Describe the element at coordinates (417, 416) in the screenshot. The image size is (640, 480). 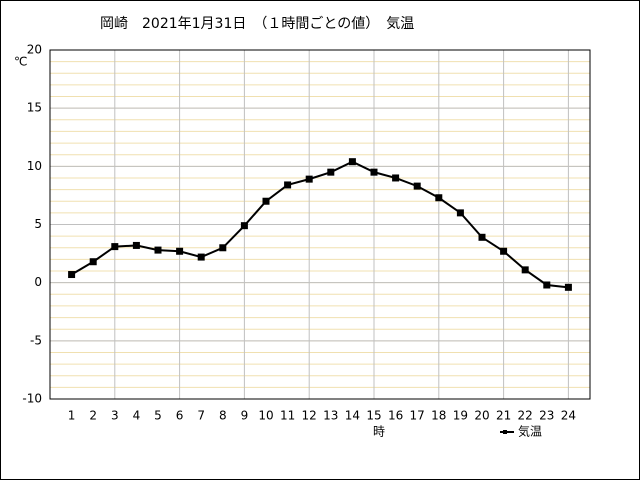
I see `x-tick-label: 17` at that location.